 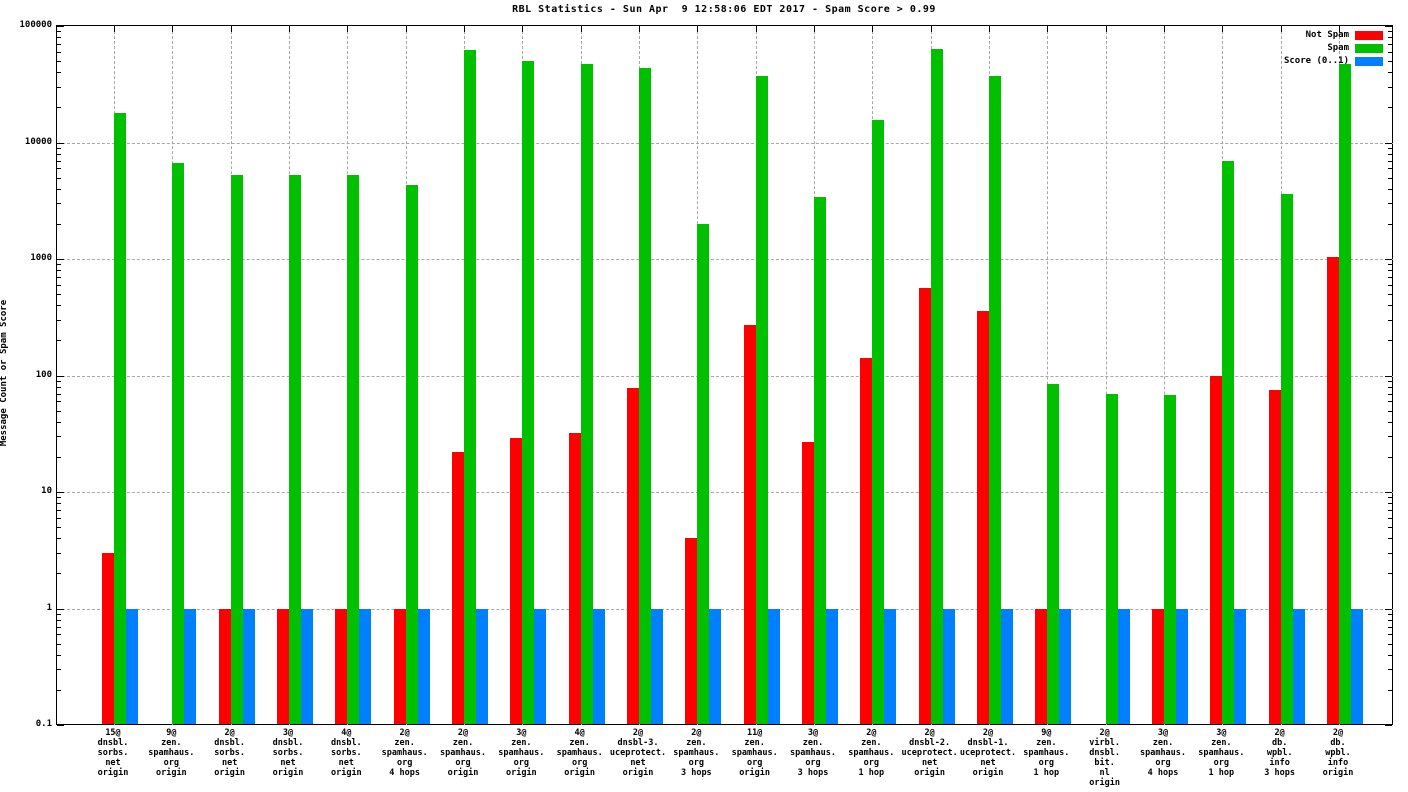 What do you see at coordinates (1327, 35) in the screenshot?
I see `legend-label: Not Spam` at bounding box center [1327, 35].